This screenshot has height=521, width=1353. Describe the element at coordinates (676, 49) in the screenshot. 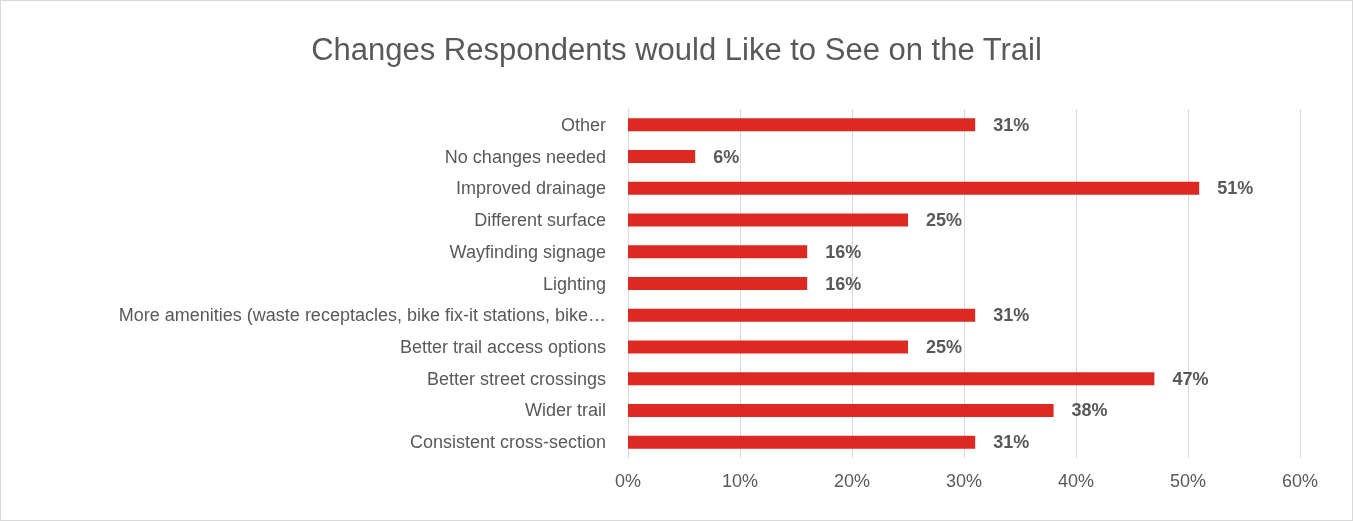

I see `chart-title: Changes Respondents would Like to See on the Trail` at that location.